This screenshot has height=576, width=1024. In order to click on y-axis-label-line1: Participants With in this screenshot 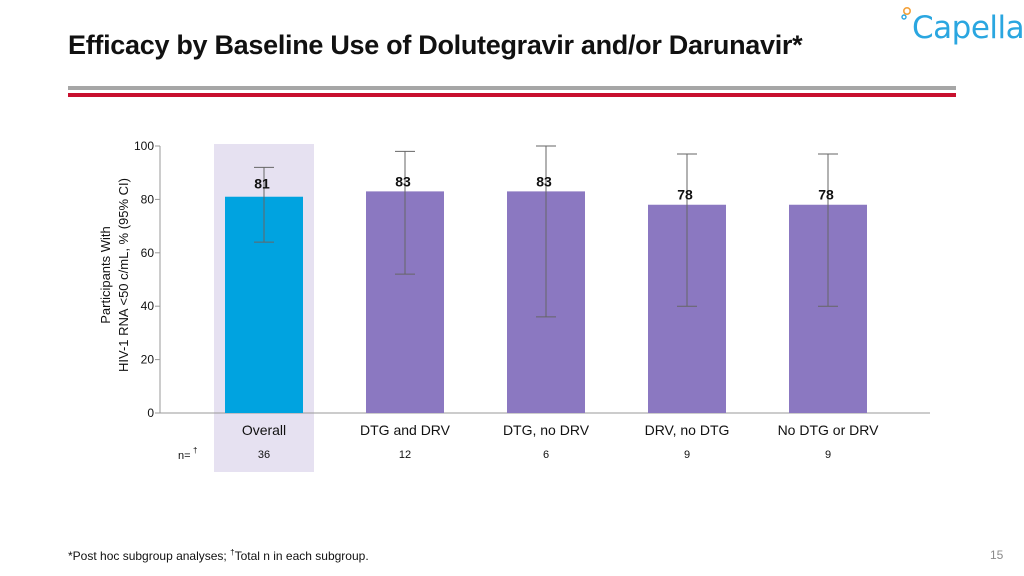, I will do `click(105, 275)`.